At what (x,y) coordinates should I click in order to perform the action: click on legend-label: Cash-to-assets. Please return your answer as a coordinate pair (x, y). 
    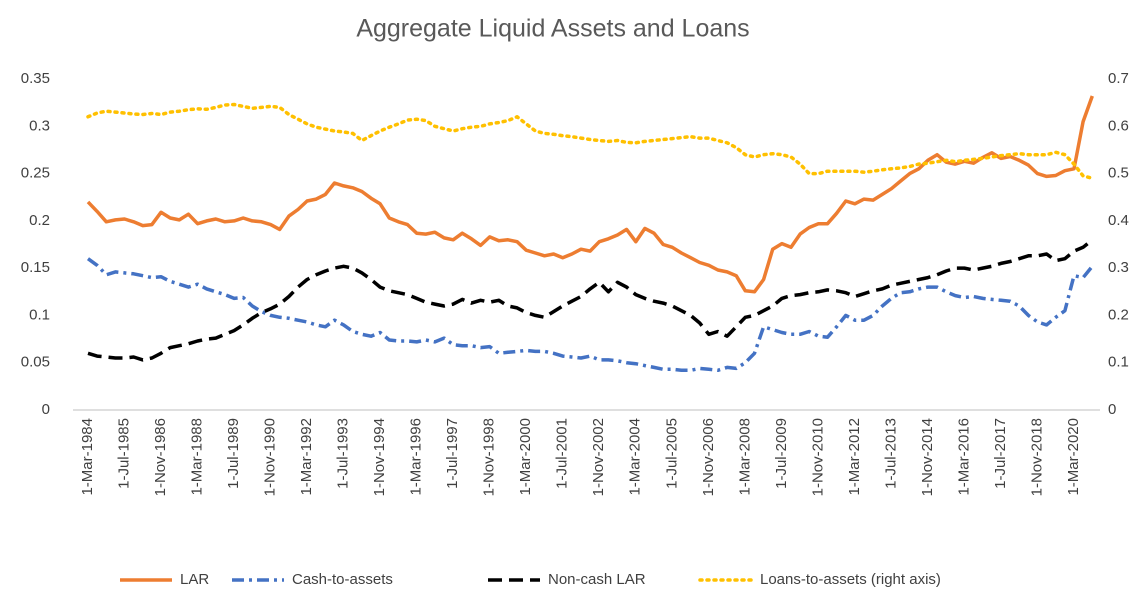
    Looking at the image, I should click on (342, 579).